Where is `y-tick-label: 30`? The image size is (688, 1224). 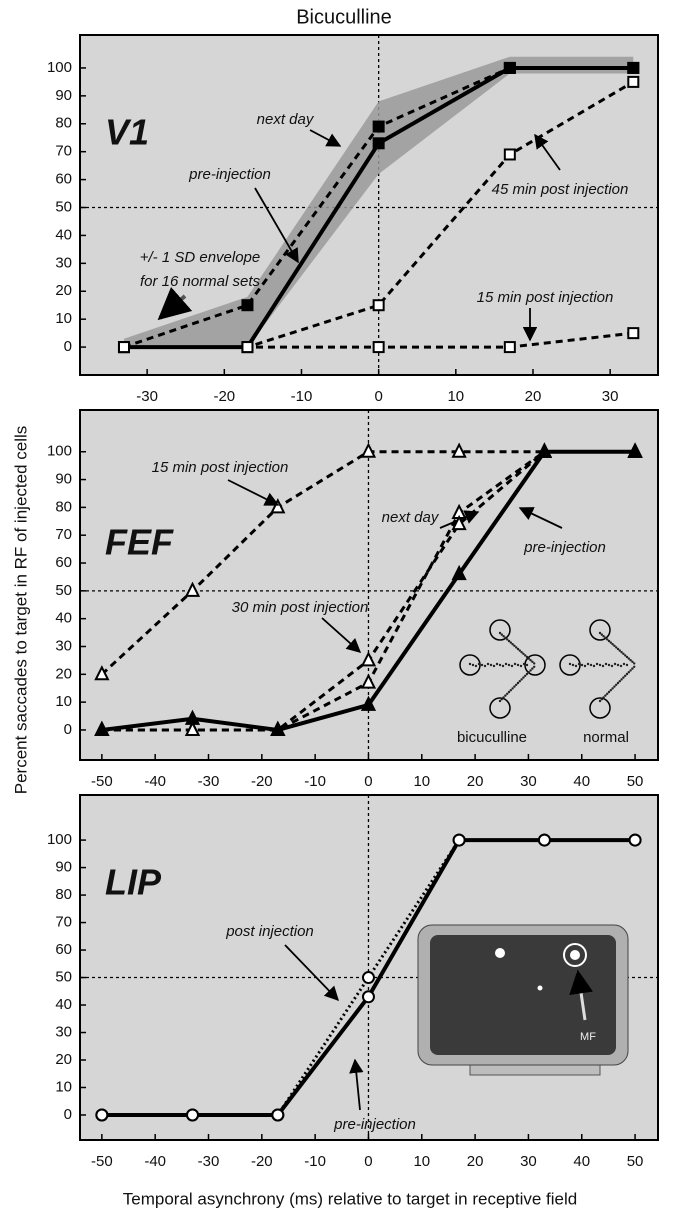 y-tick-label: 30 is located at coordinates (63, 262).